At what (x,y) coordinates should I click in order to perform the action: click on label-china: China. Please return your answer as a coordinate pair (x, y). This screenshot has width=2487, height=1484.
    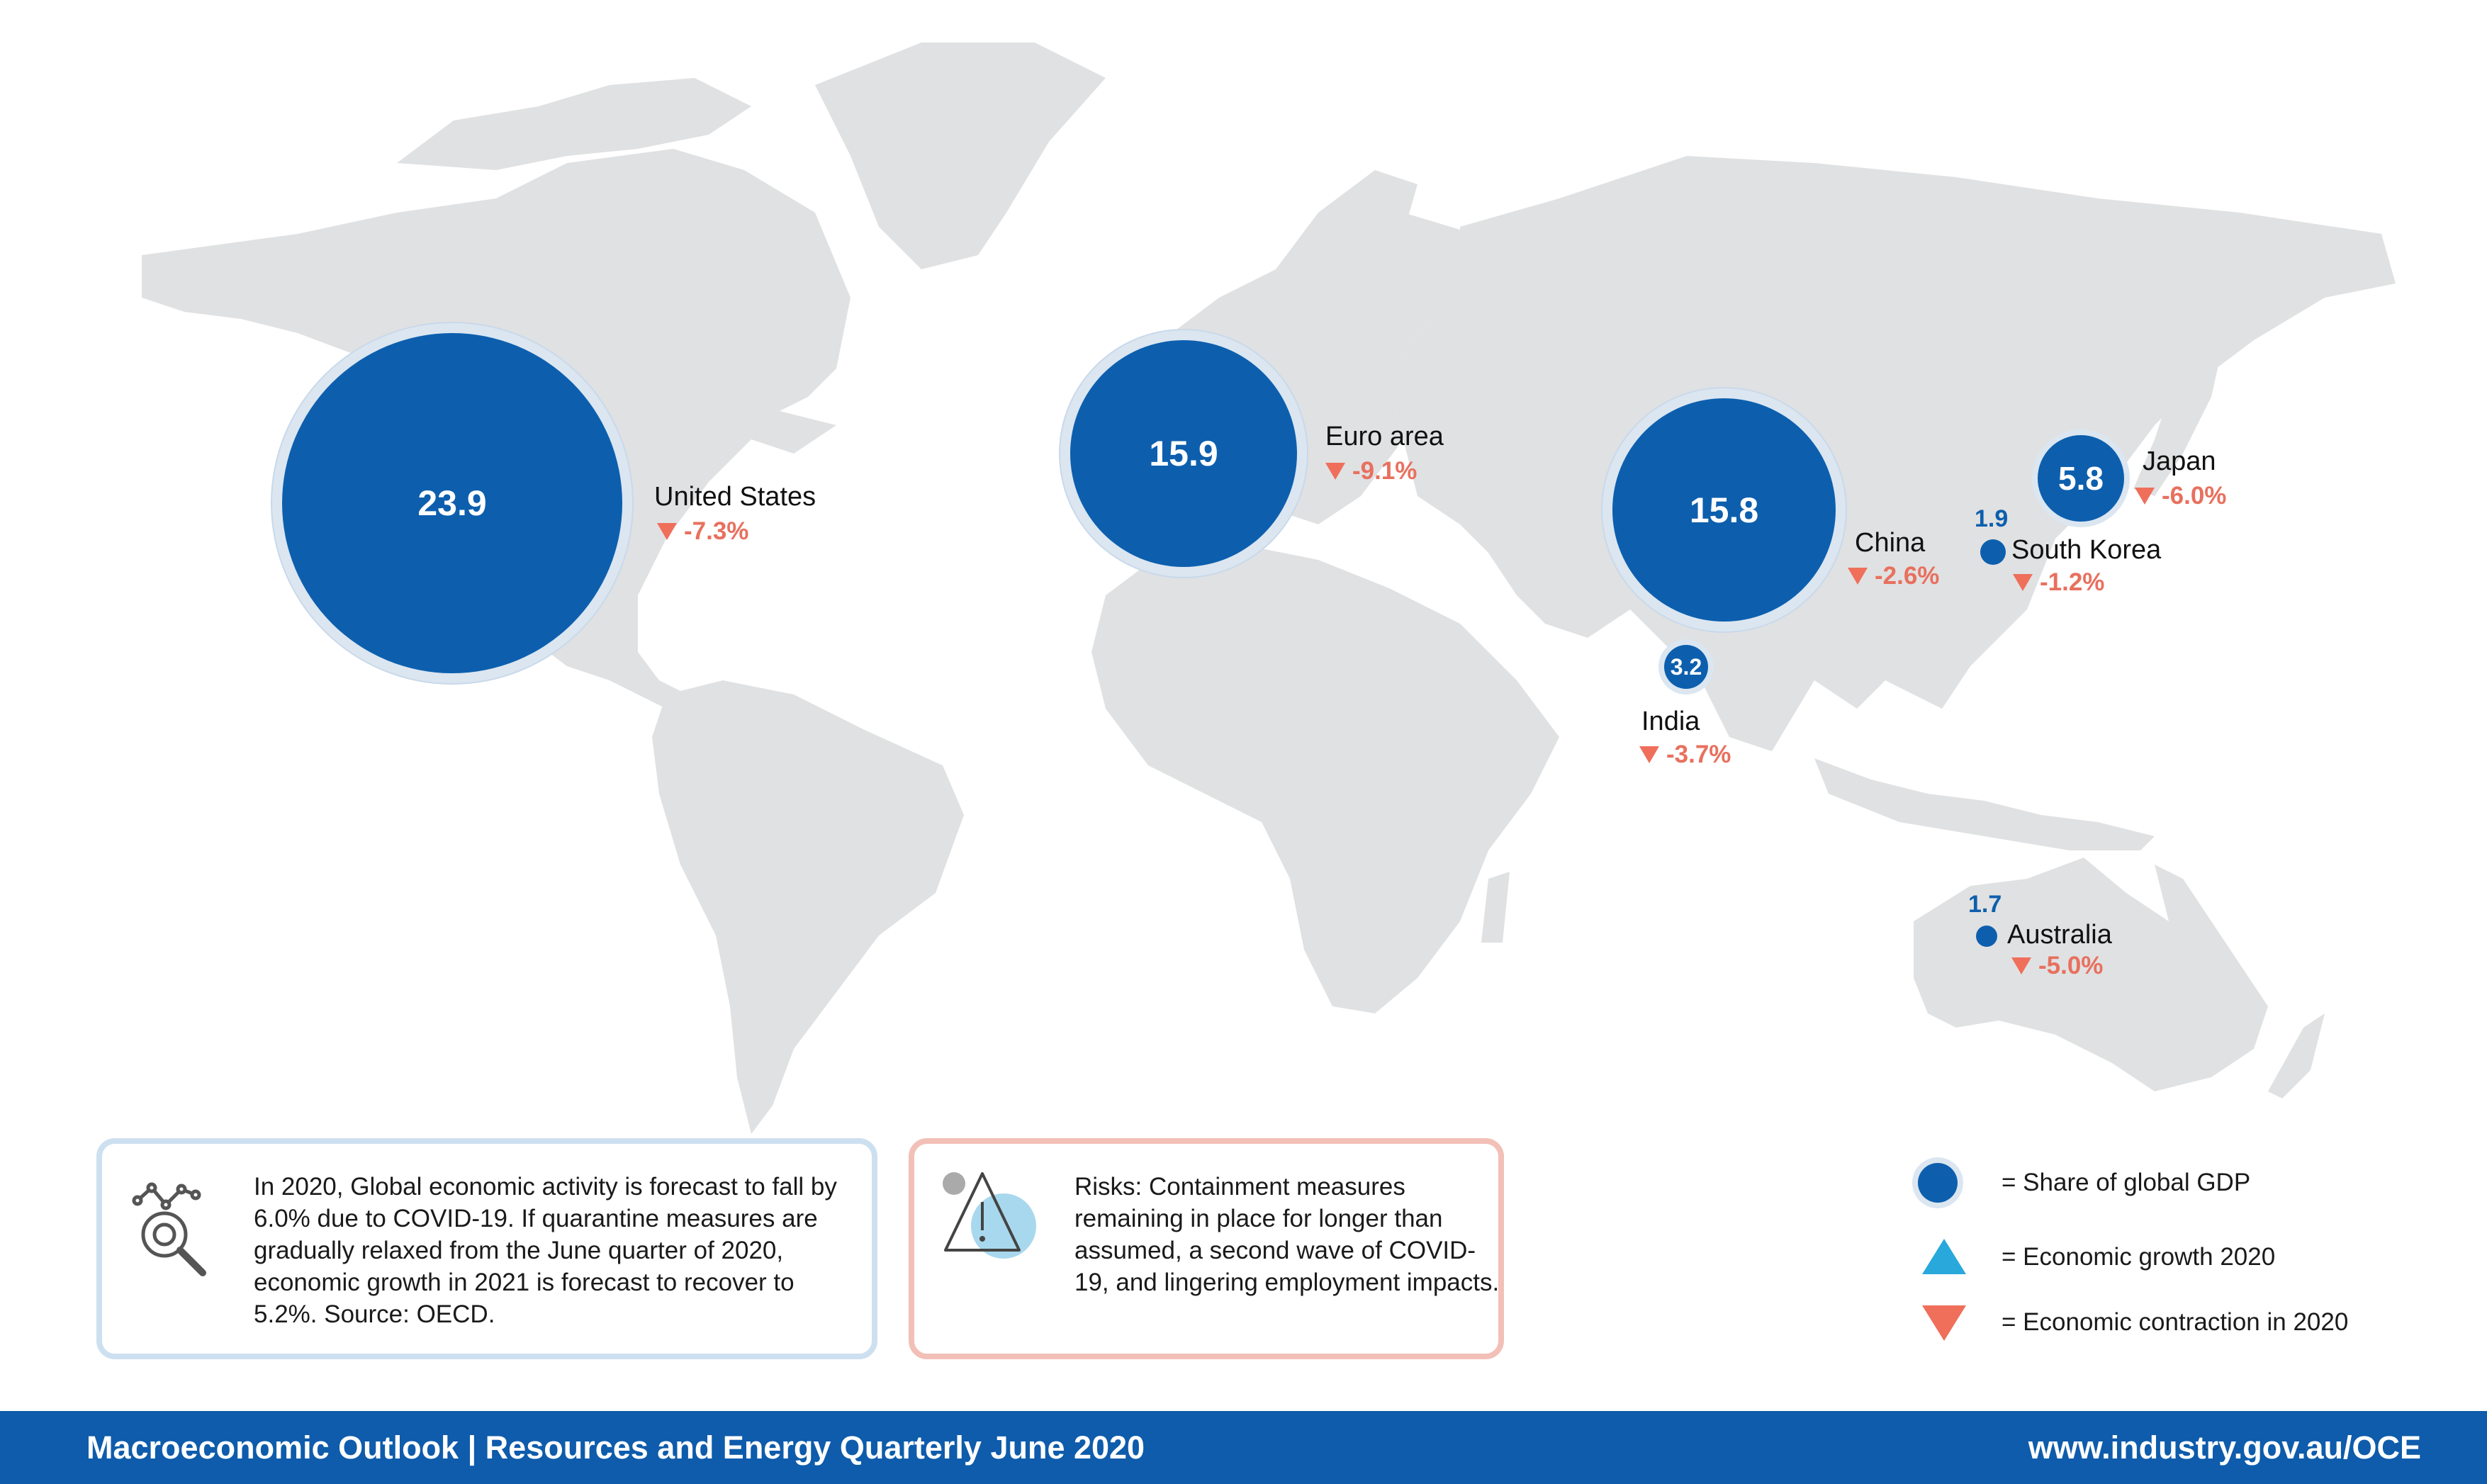
    Looking at the image, I should click on (1891, 543).